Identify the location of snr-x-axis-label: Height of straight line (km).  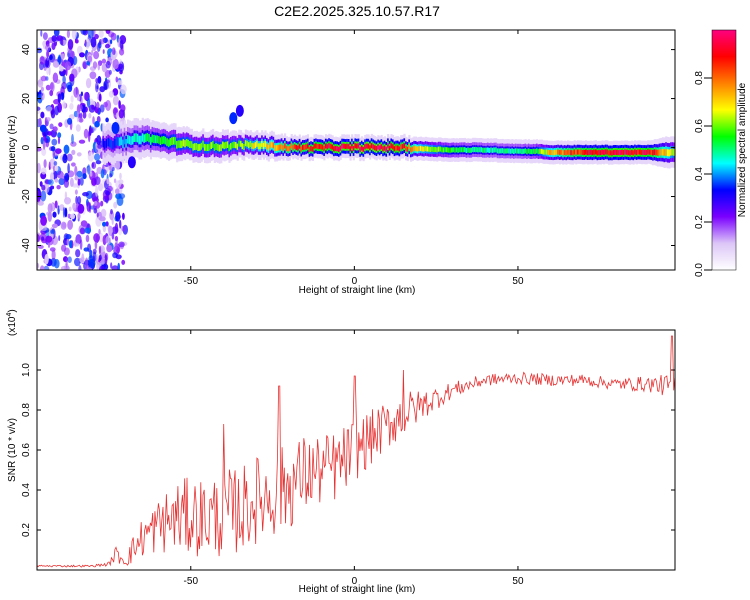
(357, 589).